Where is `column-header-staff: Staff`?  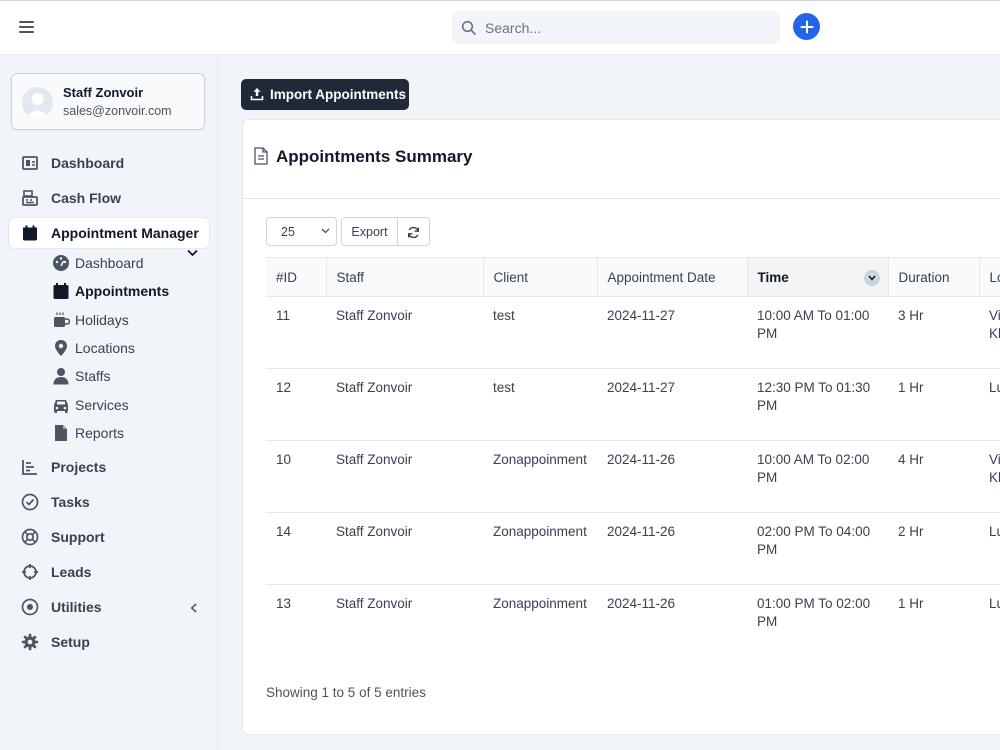
column-header-staff: Staff is located at coordinates (405, 277).